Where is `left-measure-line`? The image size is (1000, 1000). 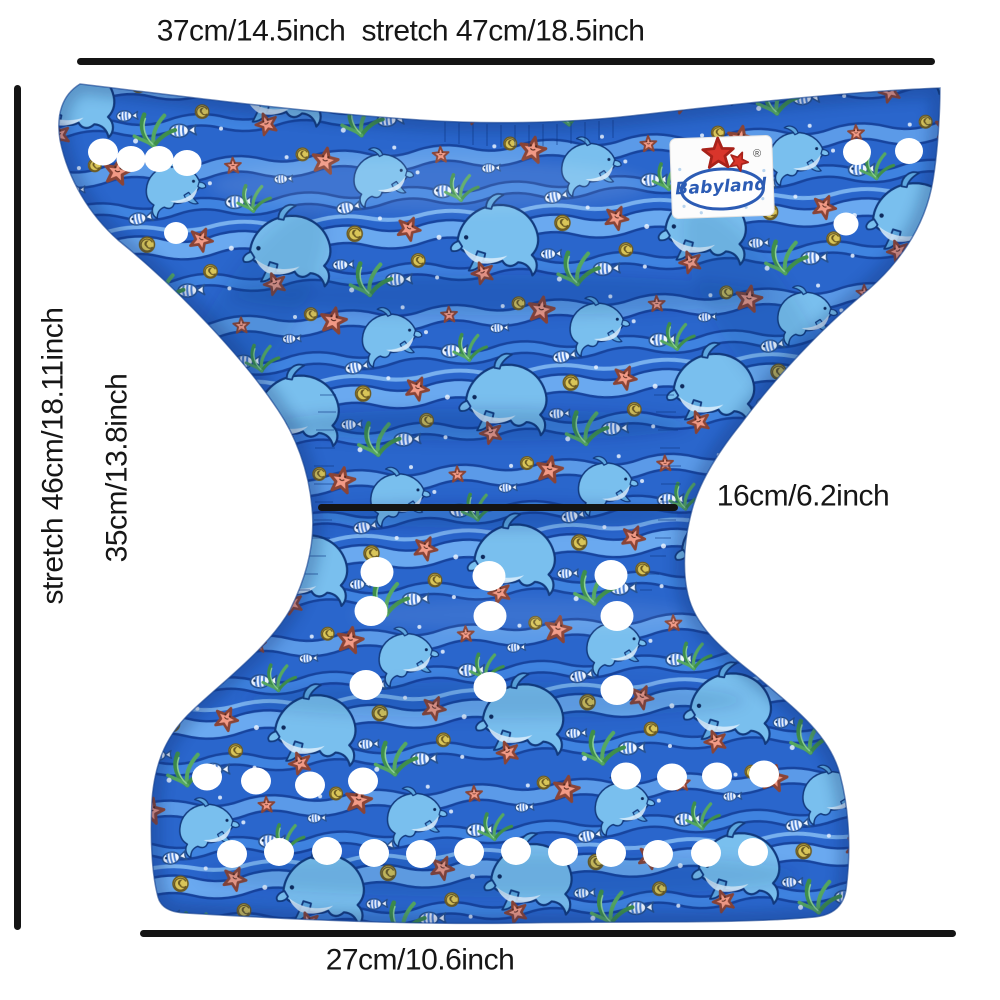
left-measure-line is located at coordinates (17, 507).